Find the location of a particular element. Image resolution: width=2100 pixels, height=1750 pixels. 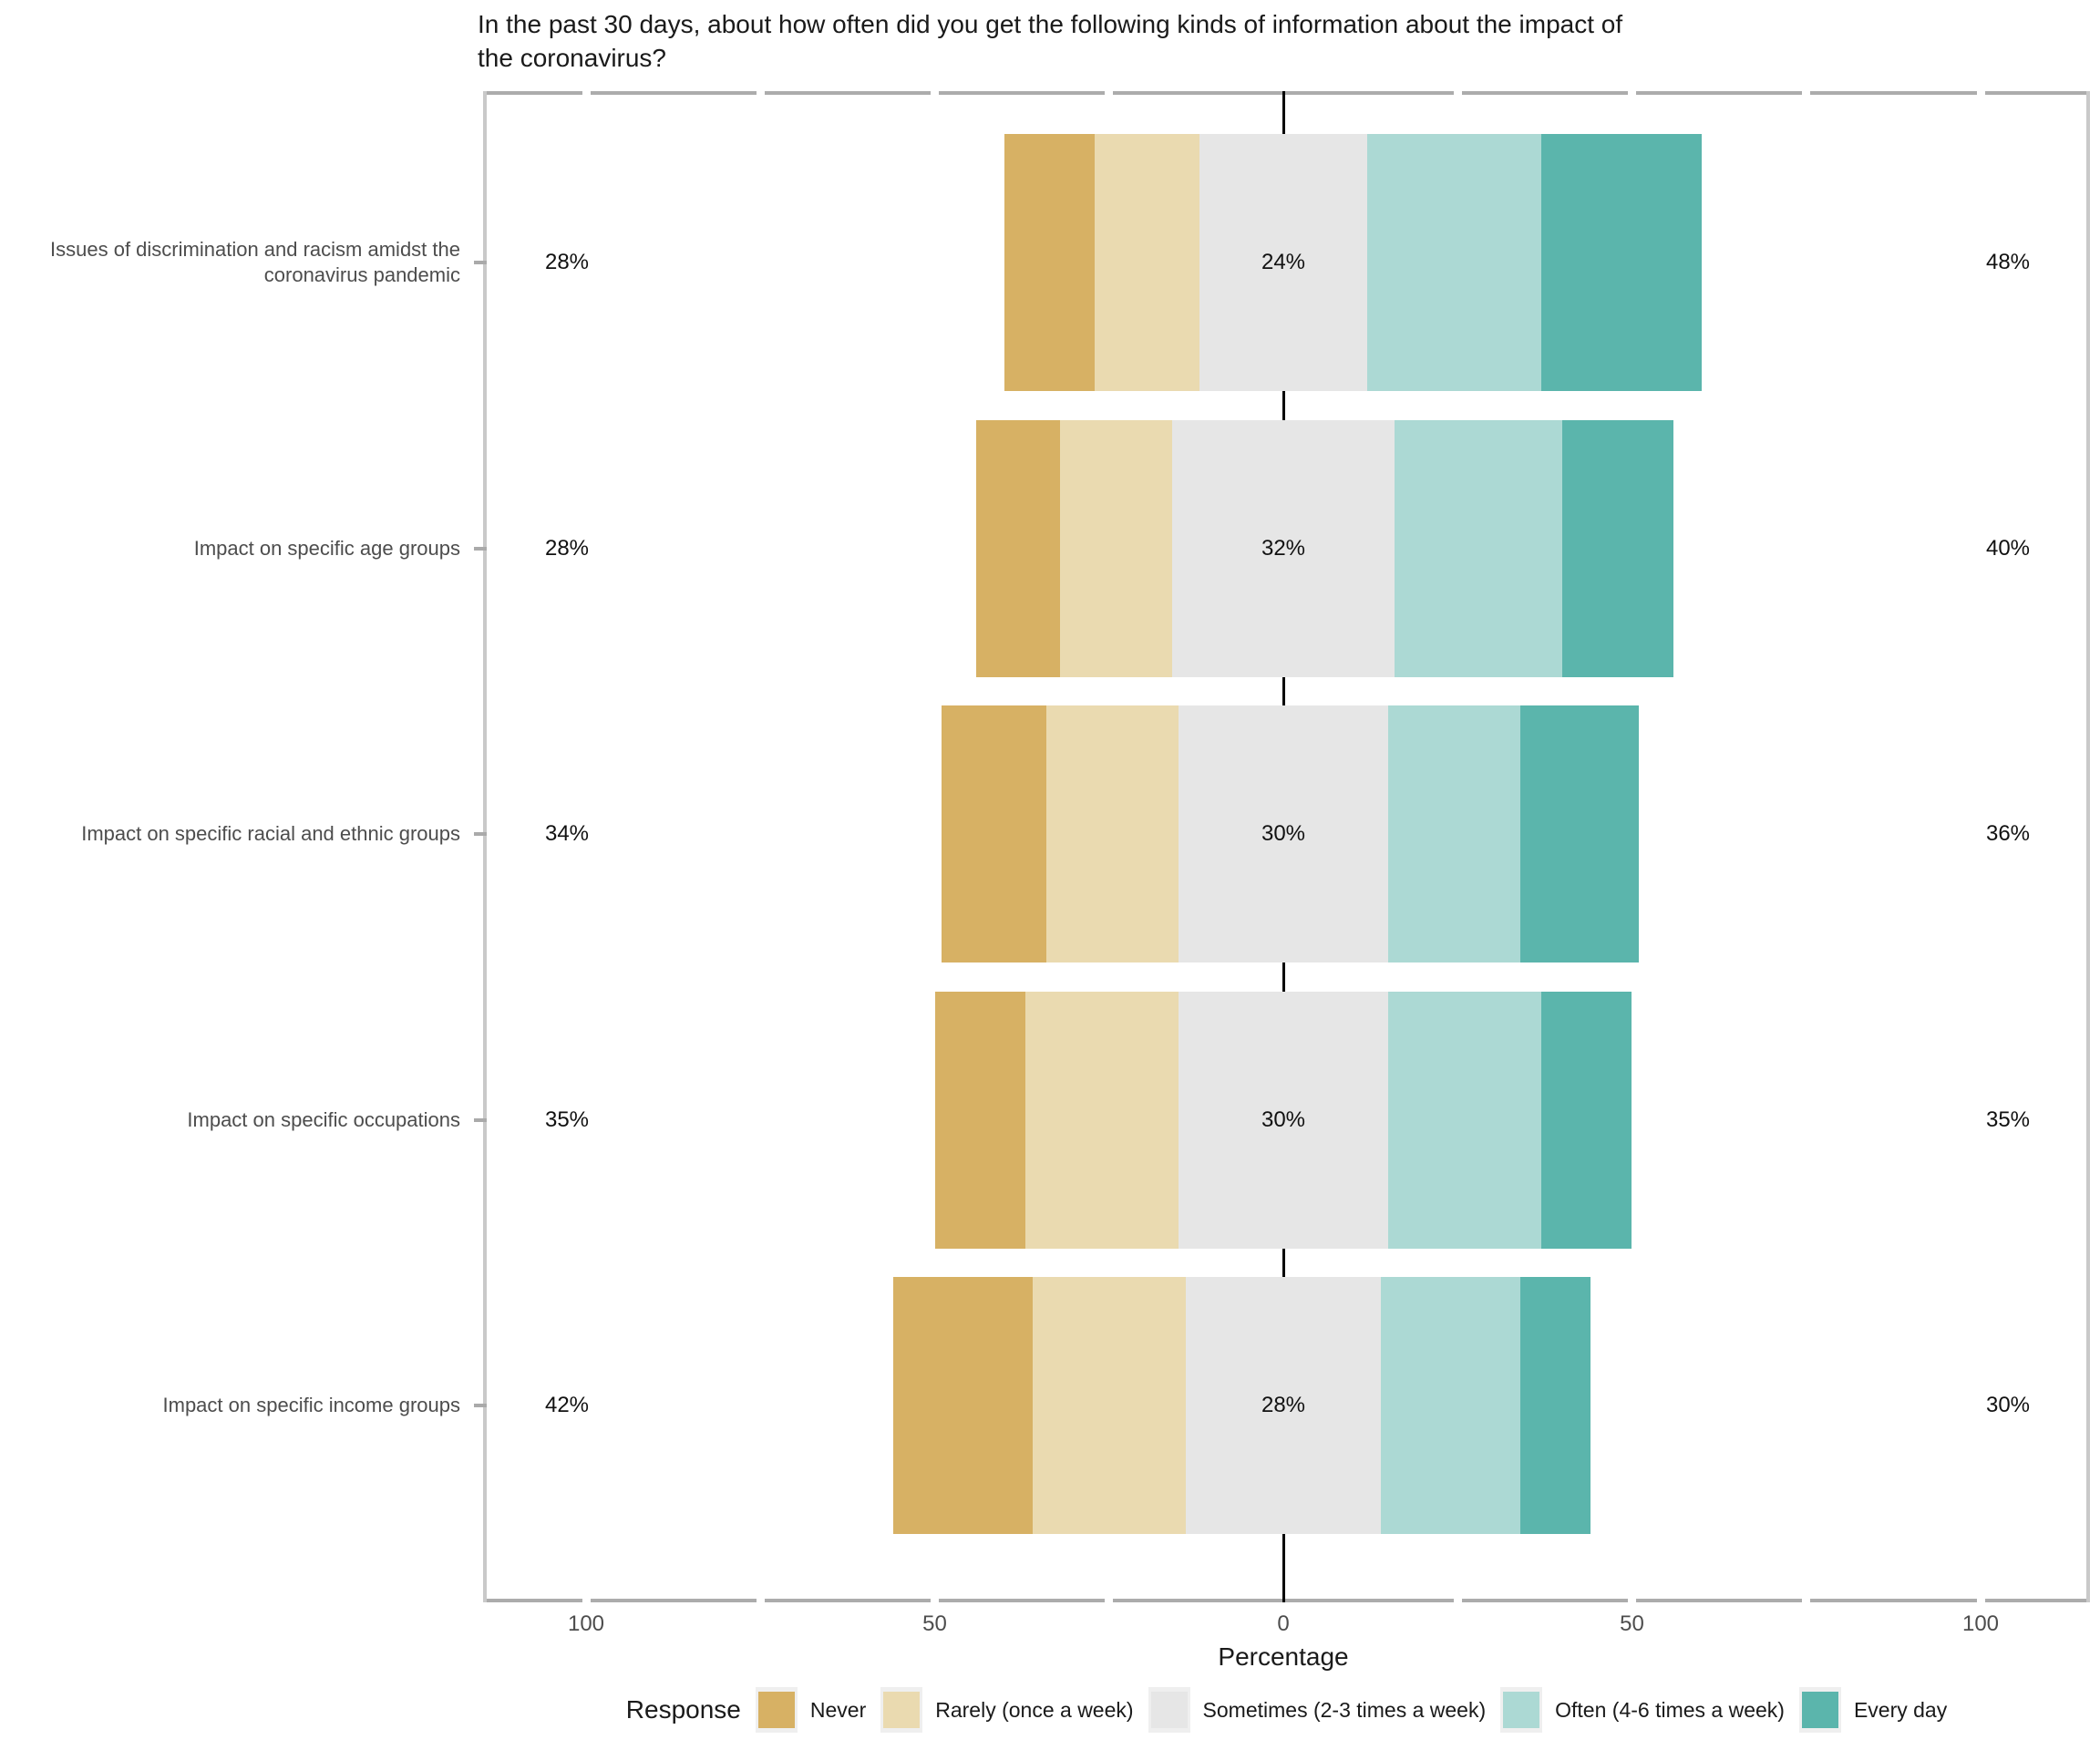

left-percent-label: 35% is located at coordinates (567, 1120).